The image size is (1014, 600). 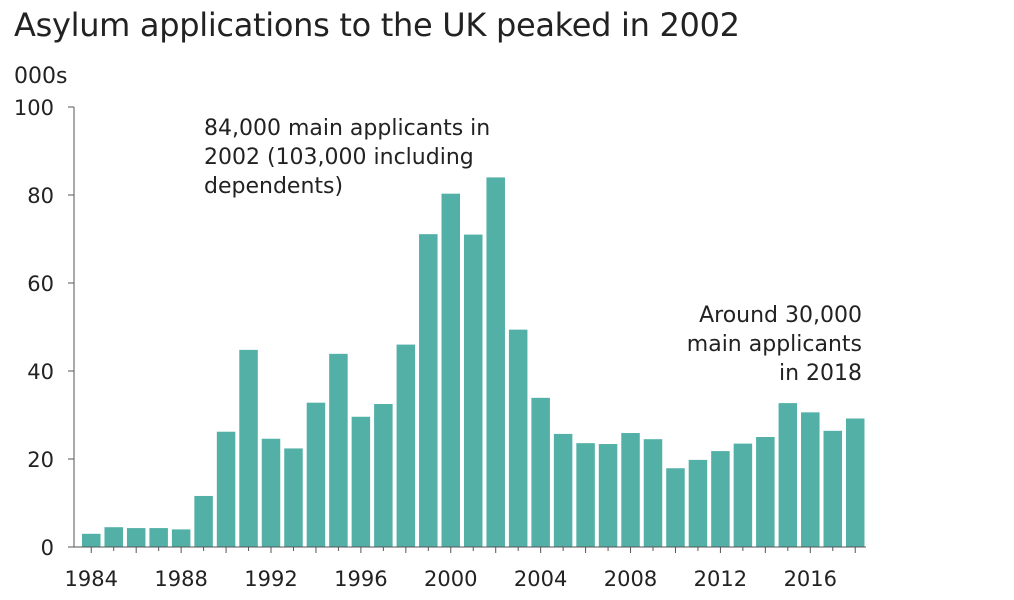 What do you see at coordinates (495, 362) in the screenshot?
I see `bar-2002` at bounding box center [495, 362].